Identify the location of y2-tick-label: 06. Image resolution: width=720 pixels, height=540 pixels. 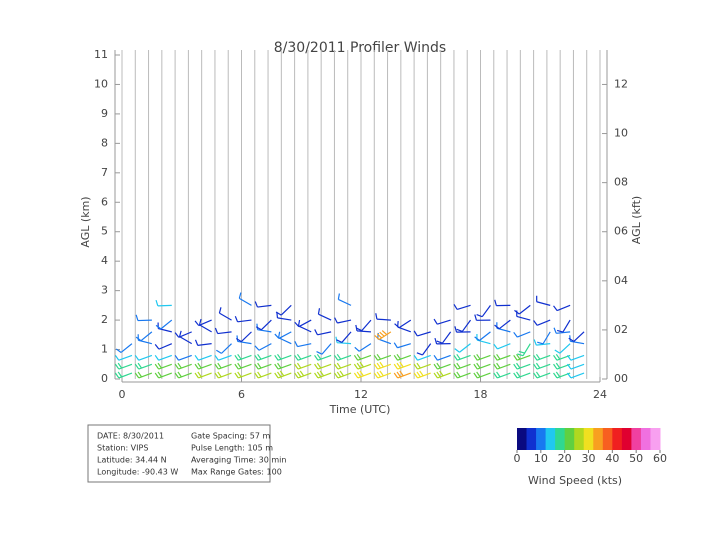
(621, 231).